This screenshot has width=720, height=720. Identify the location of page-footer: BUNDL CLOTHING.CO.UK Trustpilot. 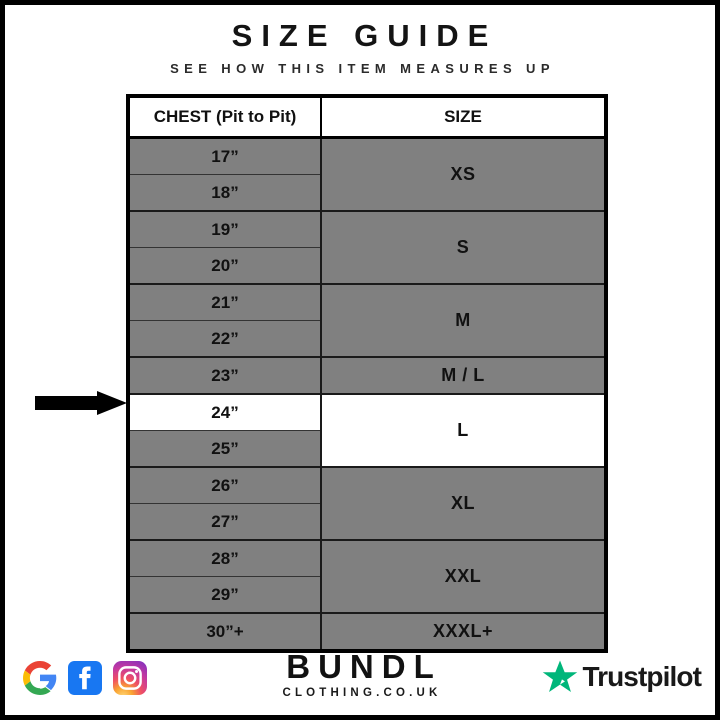
(360, 678).